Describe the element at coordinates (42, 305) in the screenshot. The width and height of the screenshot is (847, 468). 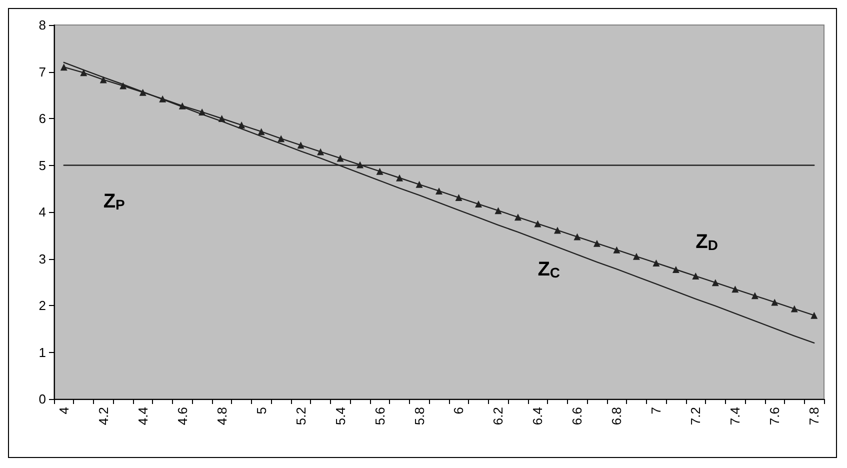
I see `y-tick-label: 2` at that location.